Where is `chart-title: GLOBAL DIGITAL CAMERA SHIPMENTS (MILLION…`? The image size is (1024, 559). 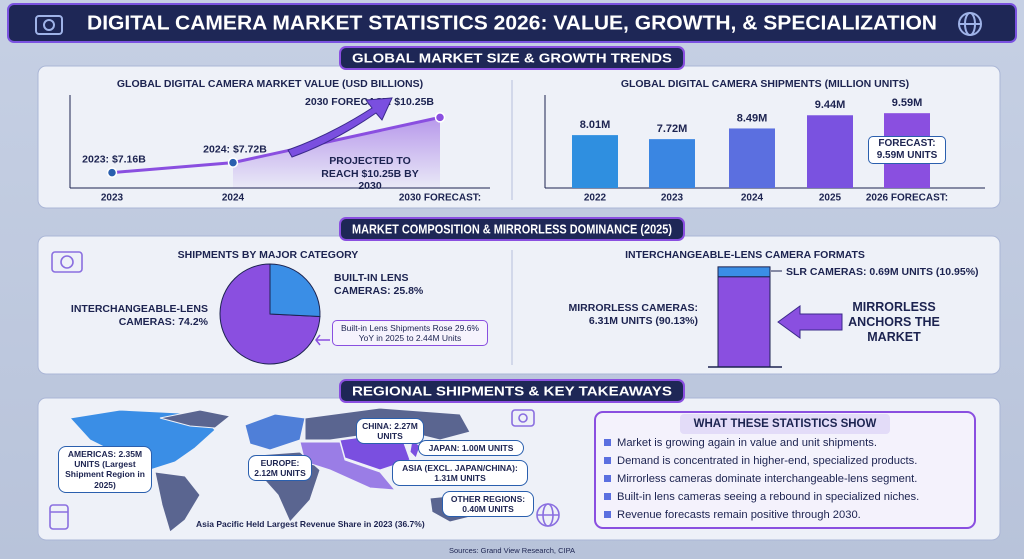 chart-title: GLOBAL DIGITAL CAMERA SHIPMENTS (MILLION… is located at coordinates (765, 84).